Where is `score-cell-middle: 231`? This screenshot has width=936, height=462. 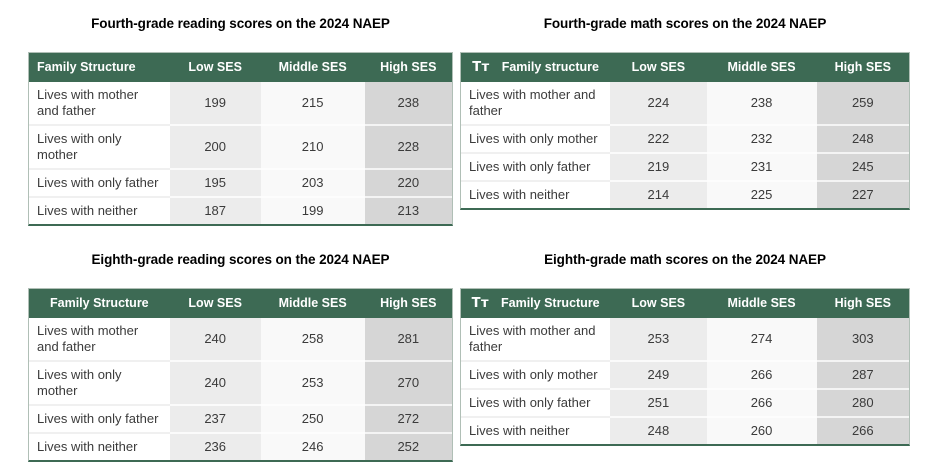 score-cell-middle: 231 is located at coordinates (761, 166).